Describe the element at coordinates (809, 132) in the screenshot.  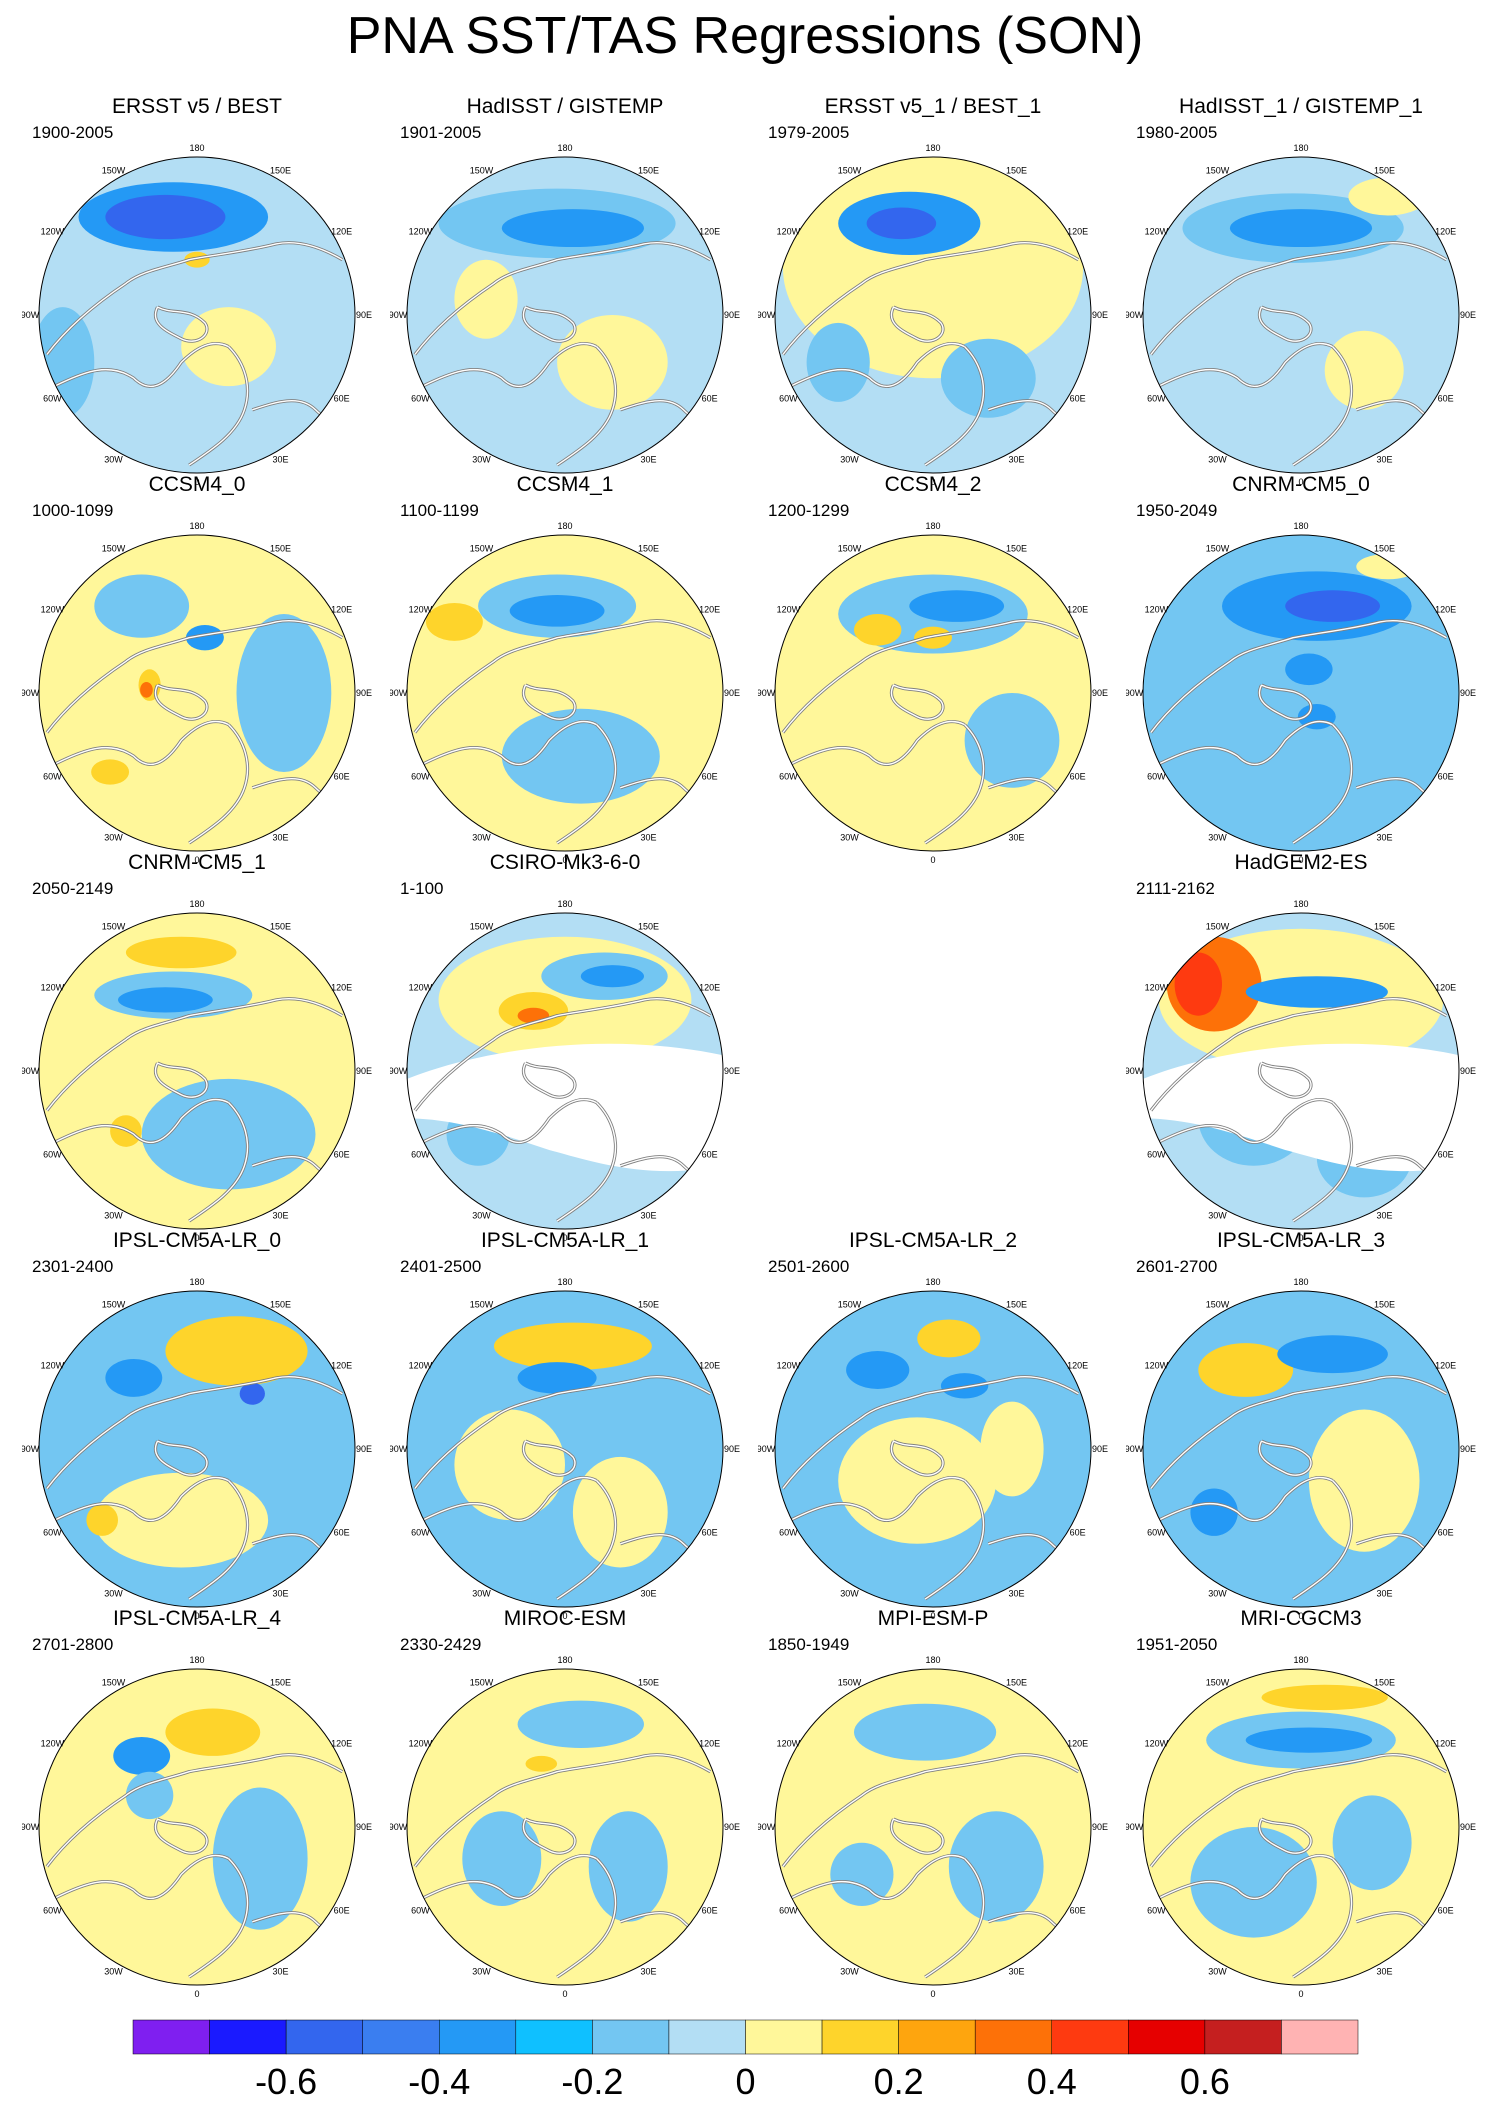
I see `panel-year-range: 1979-2005` at that location.